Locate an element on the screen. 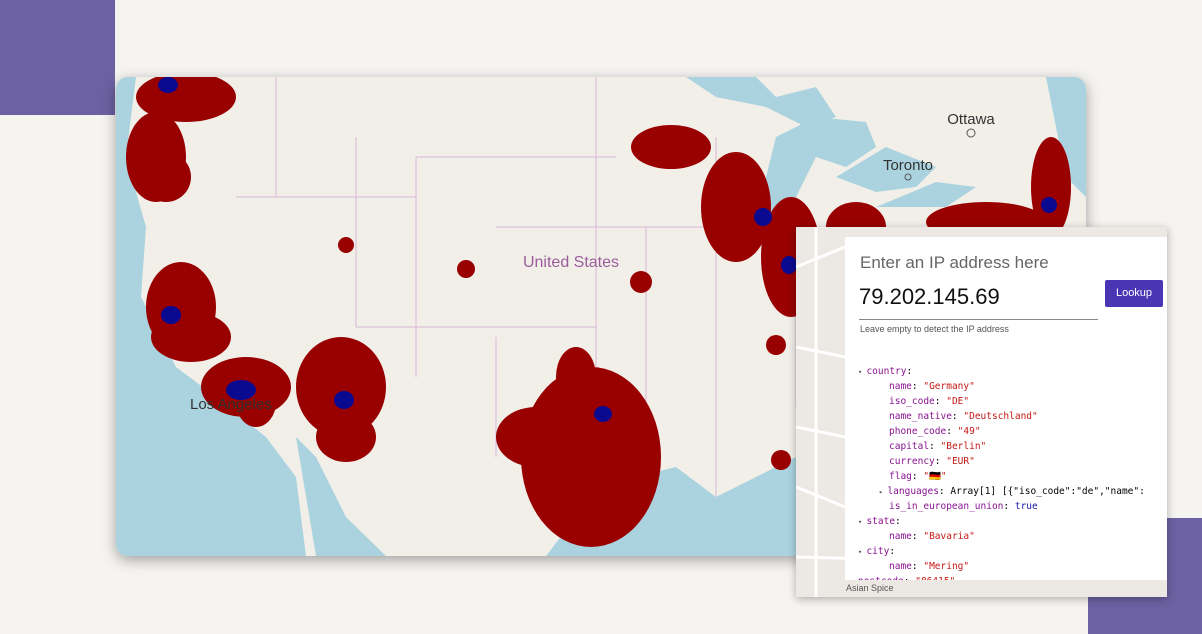  value: "86415" is located at coordinates (935, 578).